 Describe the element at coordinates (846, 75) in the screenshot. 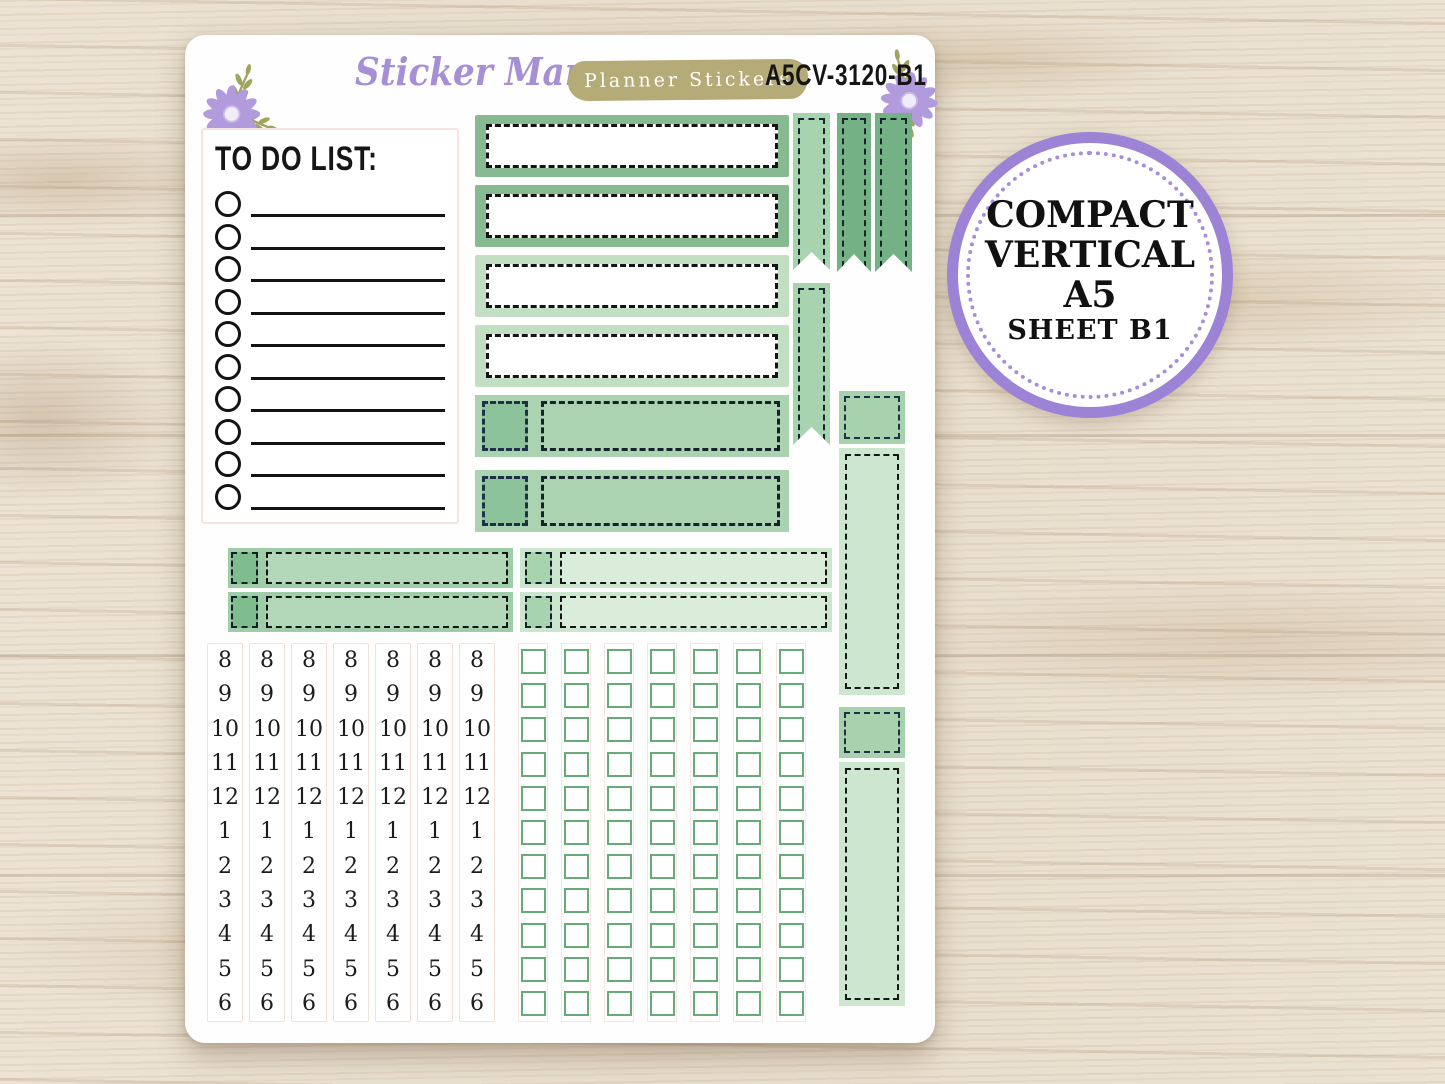

I see `product-sku: A5CV-3120-B1` at that location.